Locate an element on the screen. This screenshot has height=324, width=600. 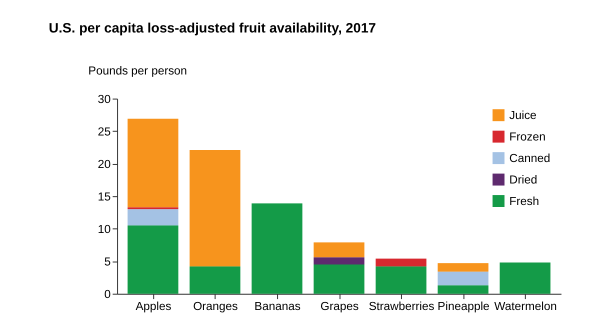
y-tick-label: 20 is located at coordinates (105, 165).